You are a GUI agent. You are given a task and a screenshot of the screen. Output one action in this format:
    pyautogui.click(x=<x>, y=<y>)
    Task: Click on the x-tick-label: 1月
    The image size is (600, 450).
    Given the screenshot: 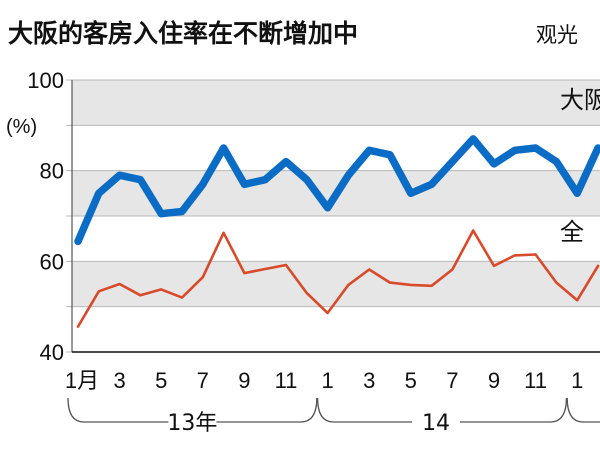 What is the action you would take?
    pyautogui.click(x=82, y=380)
    